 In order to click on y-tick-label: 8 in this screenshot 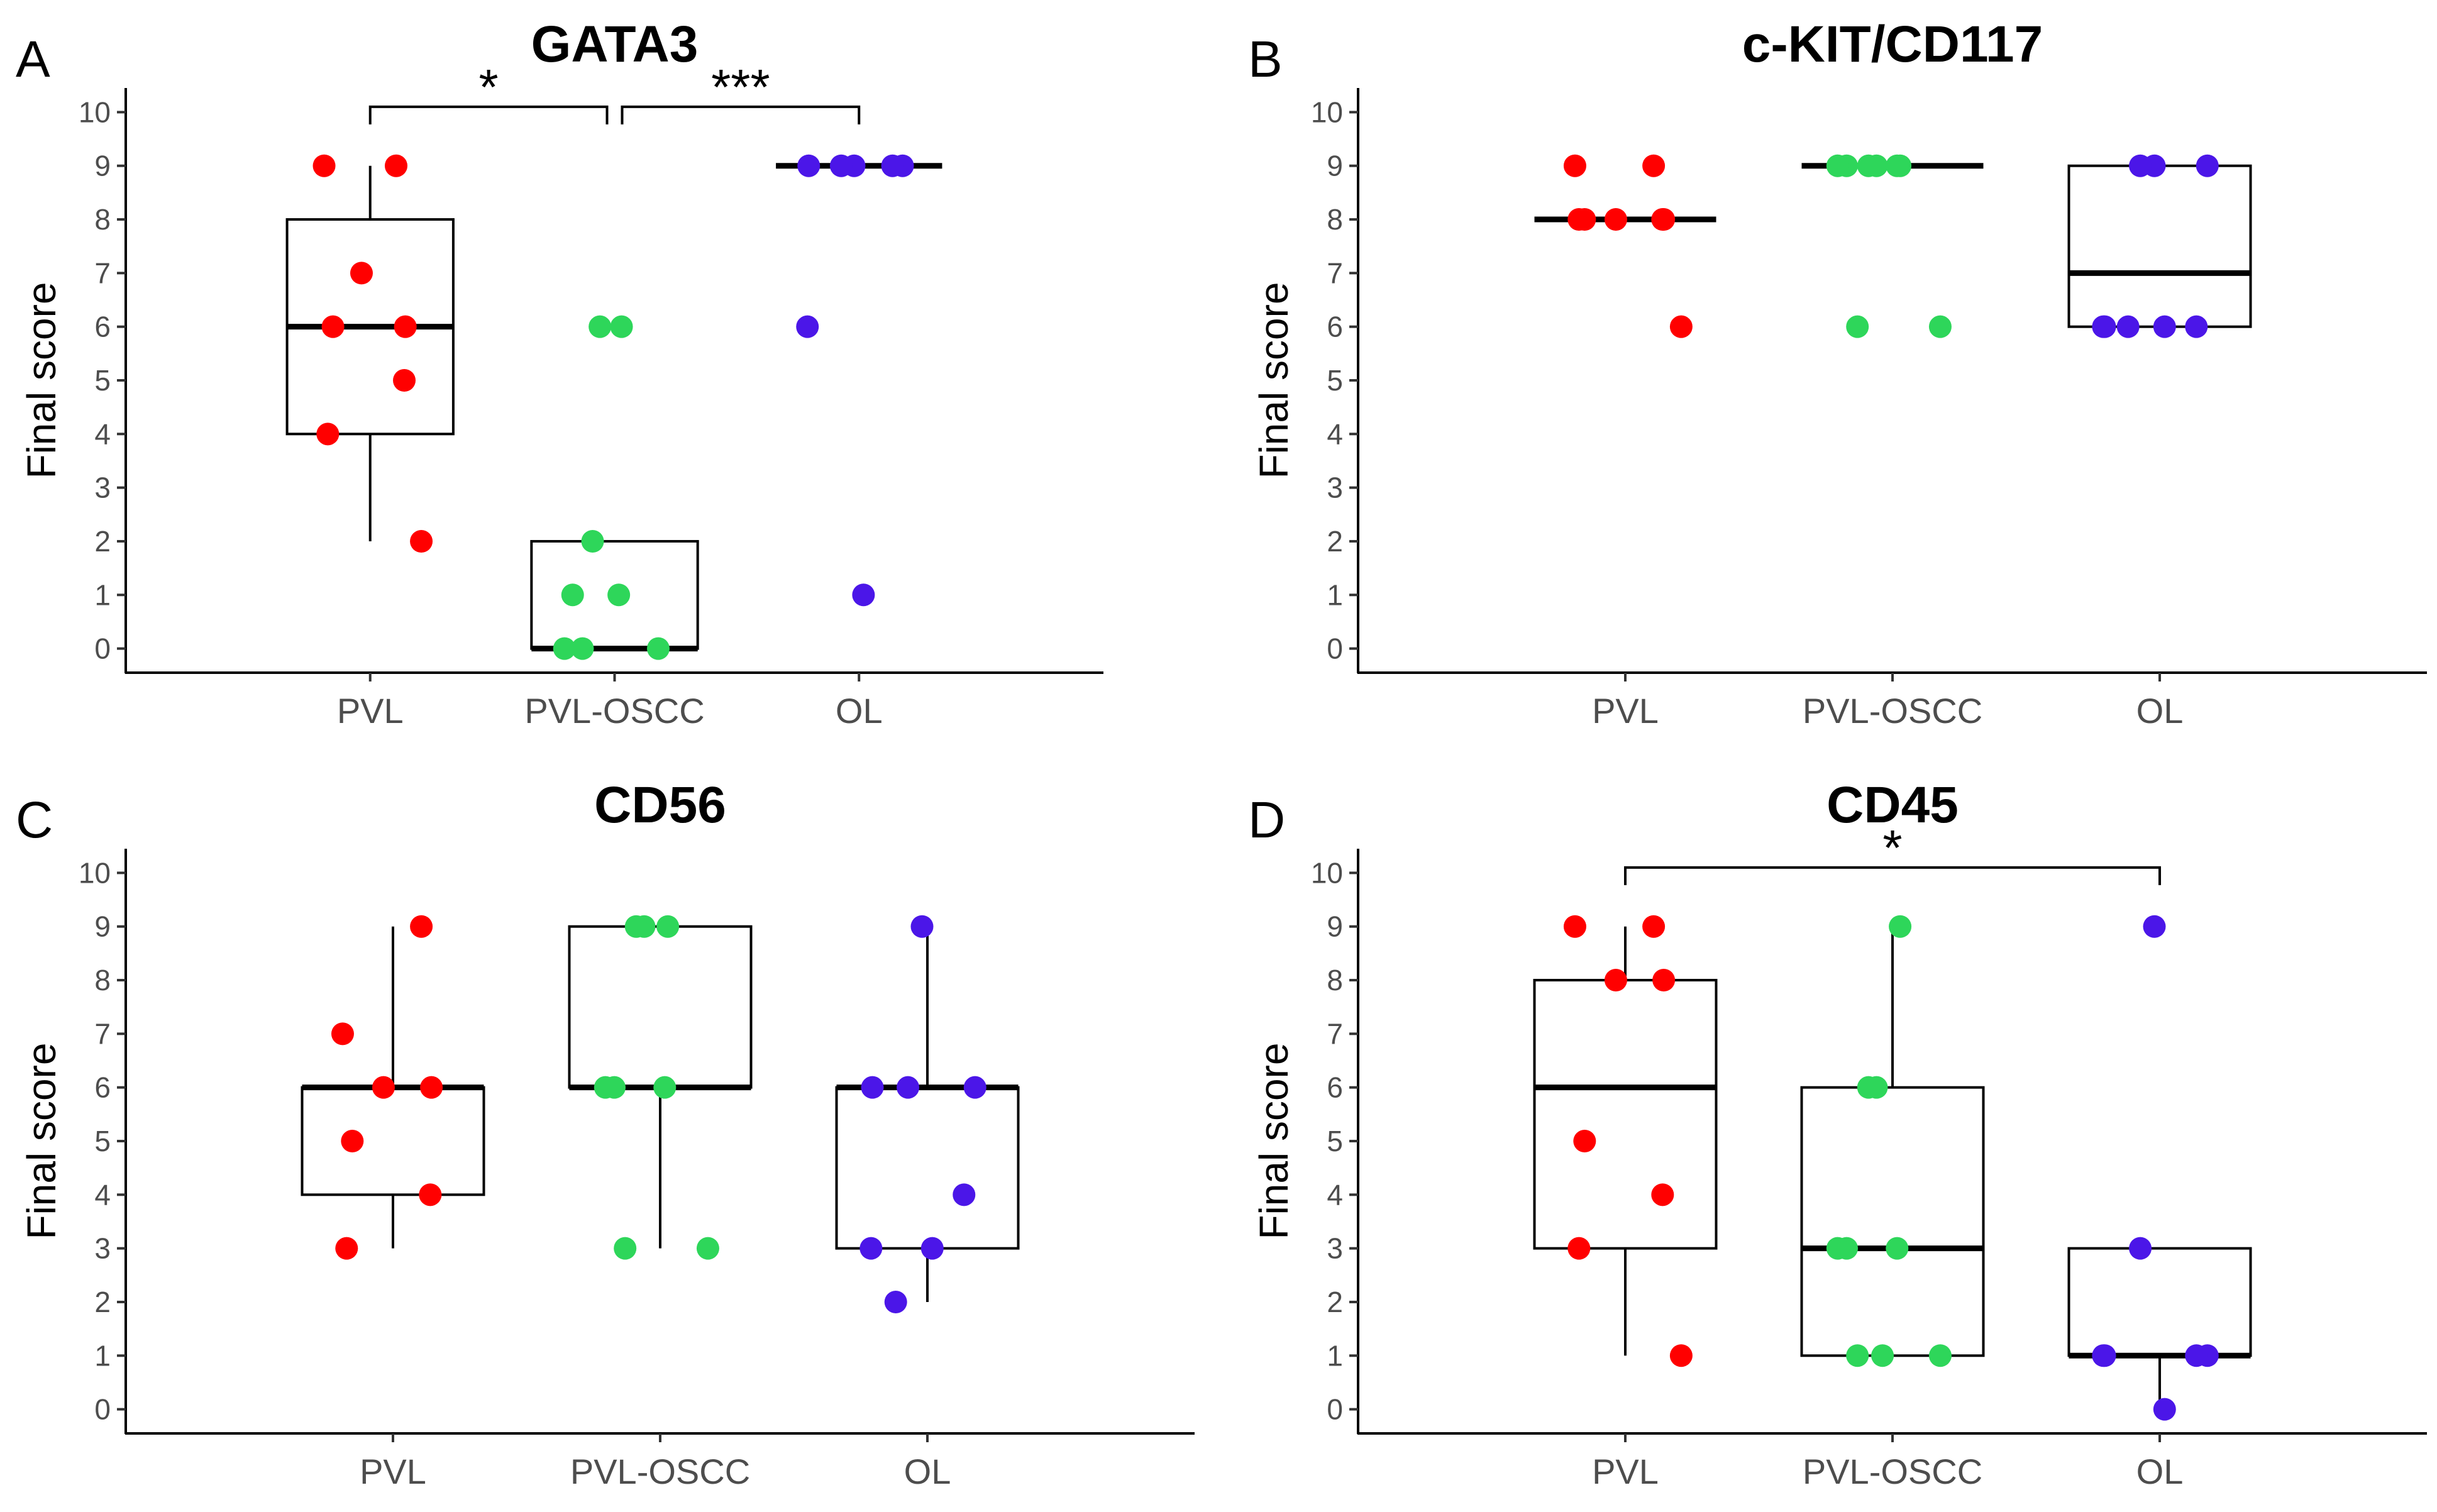, I will do `click(1335, 980)`.